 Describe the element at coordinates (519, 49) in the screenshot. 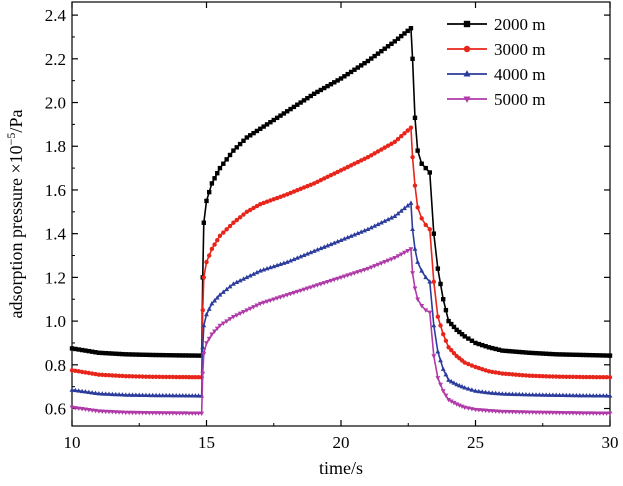

I see `legend-label: 3000 m` at that location.